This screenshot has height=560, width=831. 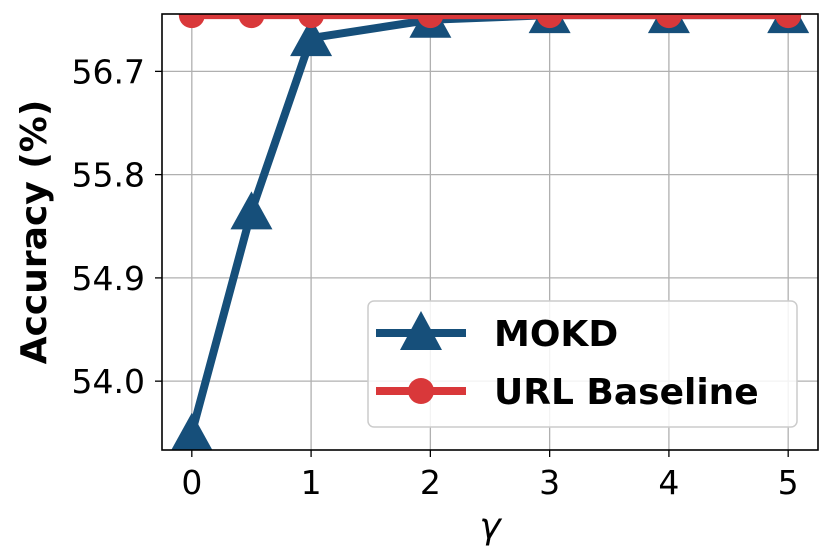 What do you see at coordinates (626, 392) in the screenshot?
I see `legend-label-url-baseline: URL Baseline` at bounding box center [626, 392].